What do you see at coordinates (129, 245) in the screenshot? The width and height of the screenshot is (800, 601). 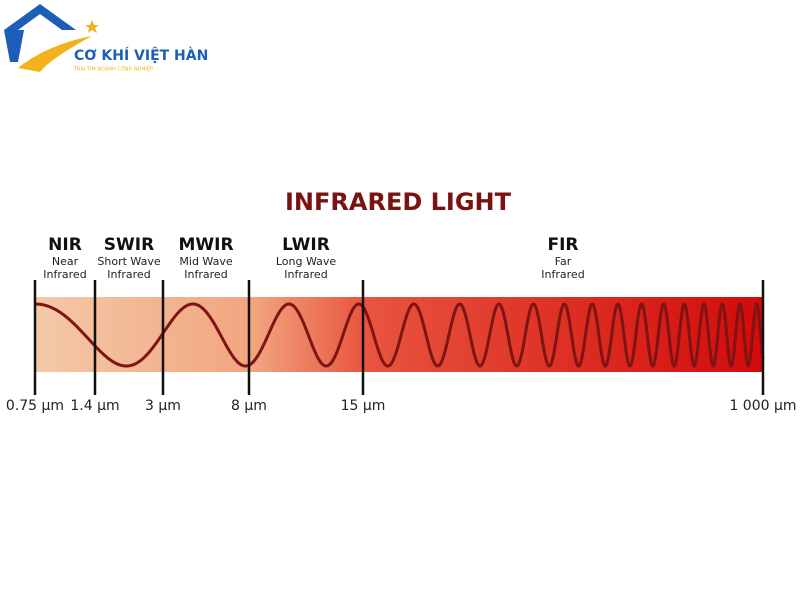 I see `band-abbr: SWIR` at bounding box center [129, 245].